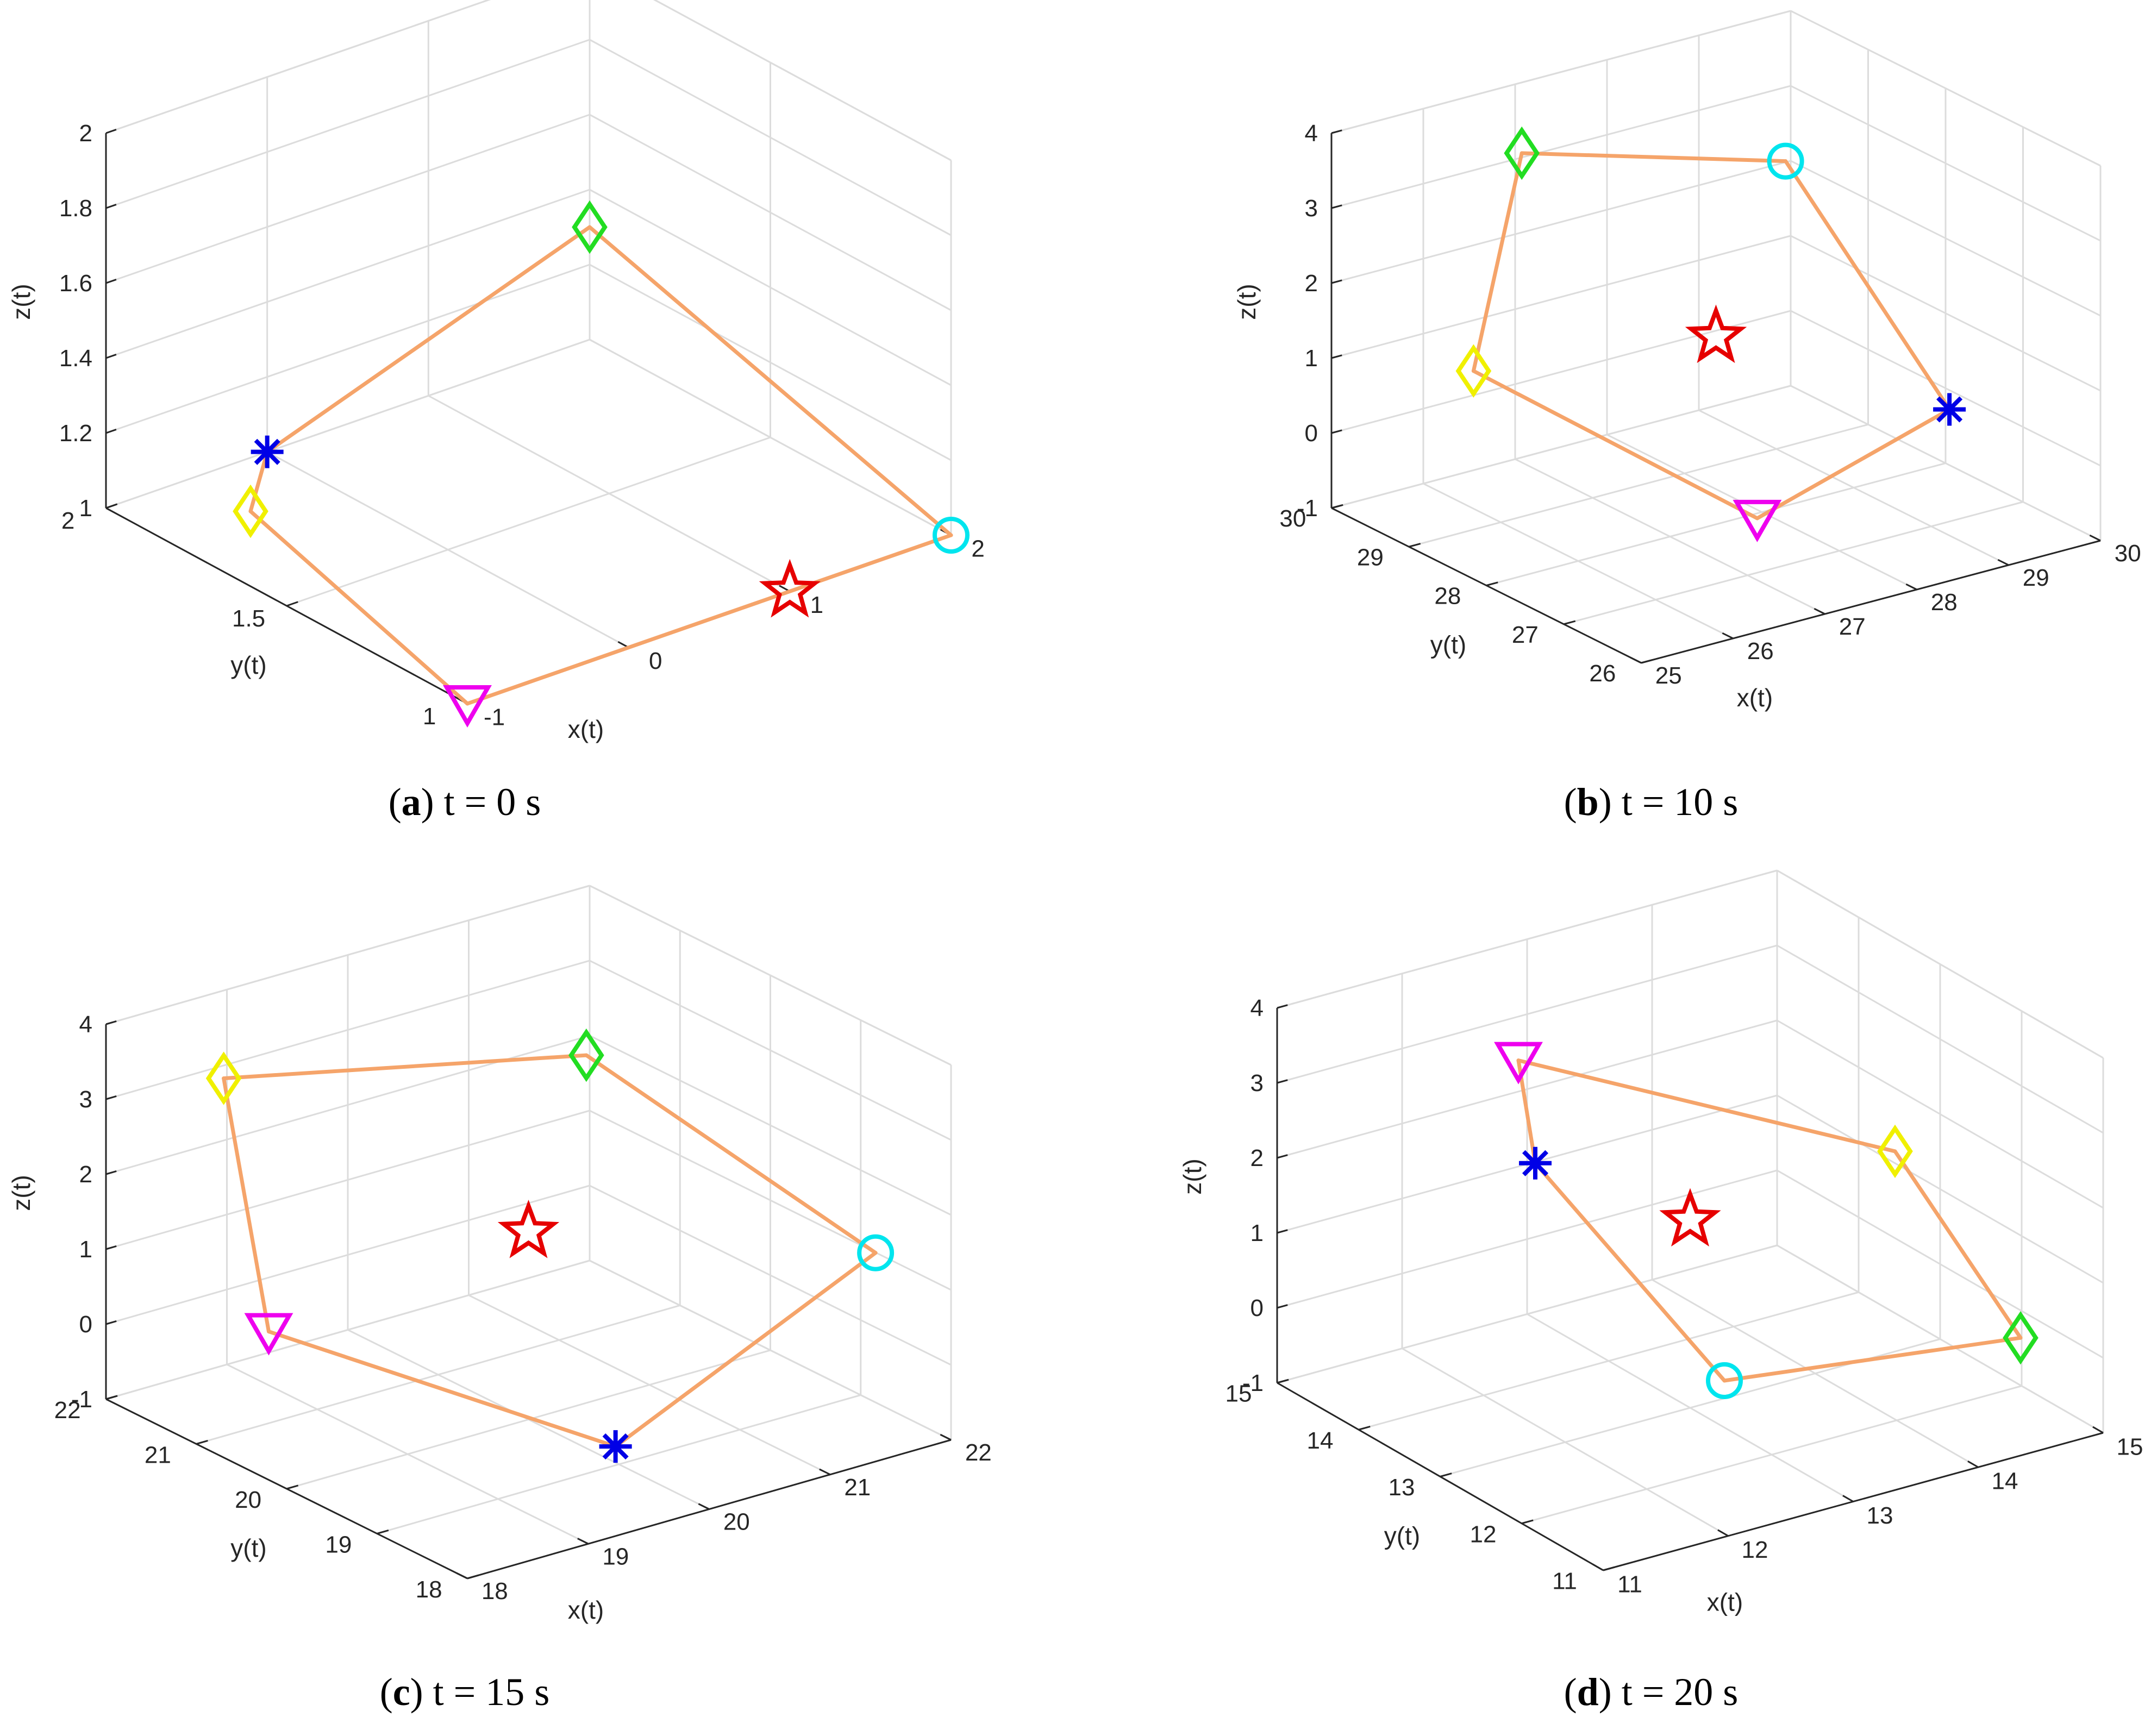  Describe the element at coordinates (1447, 597) in the screenshot. I see `y-tick-label: 28` at that location.